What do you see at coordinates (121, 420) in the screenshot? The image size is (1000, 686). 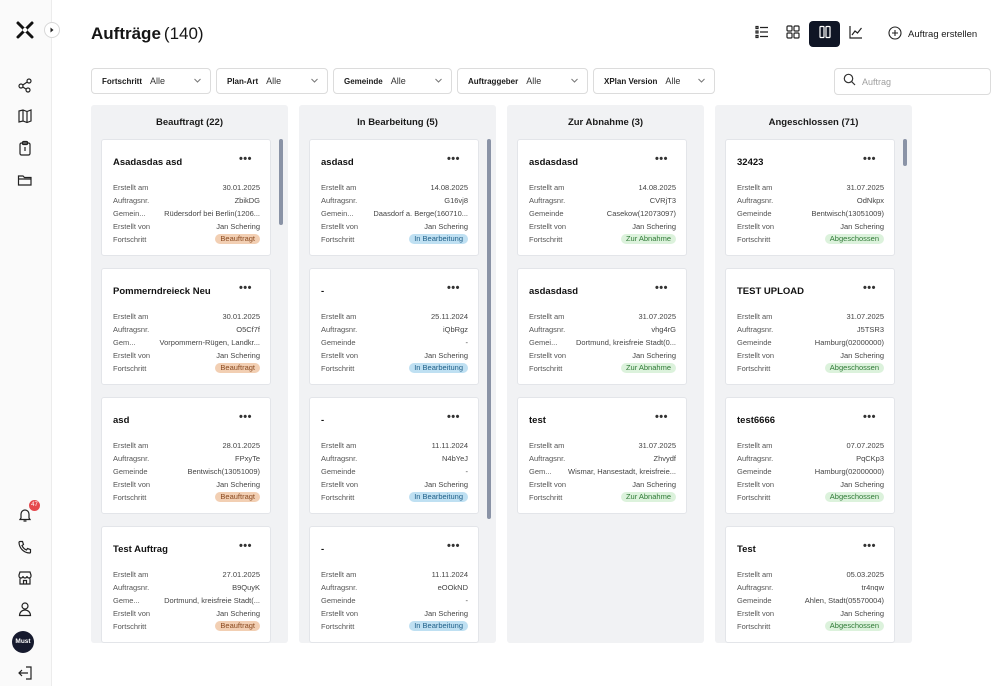 I see `card-title: asd` at bounding box center [121, 420].